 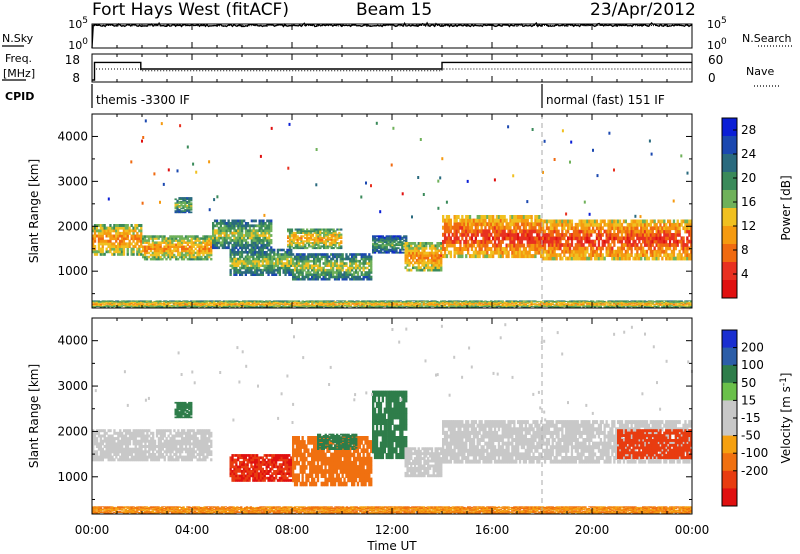 I want to click on freq-tick-bottom-left: 8, so click(x=76, y=78).